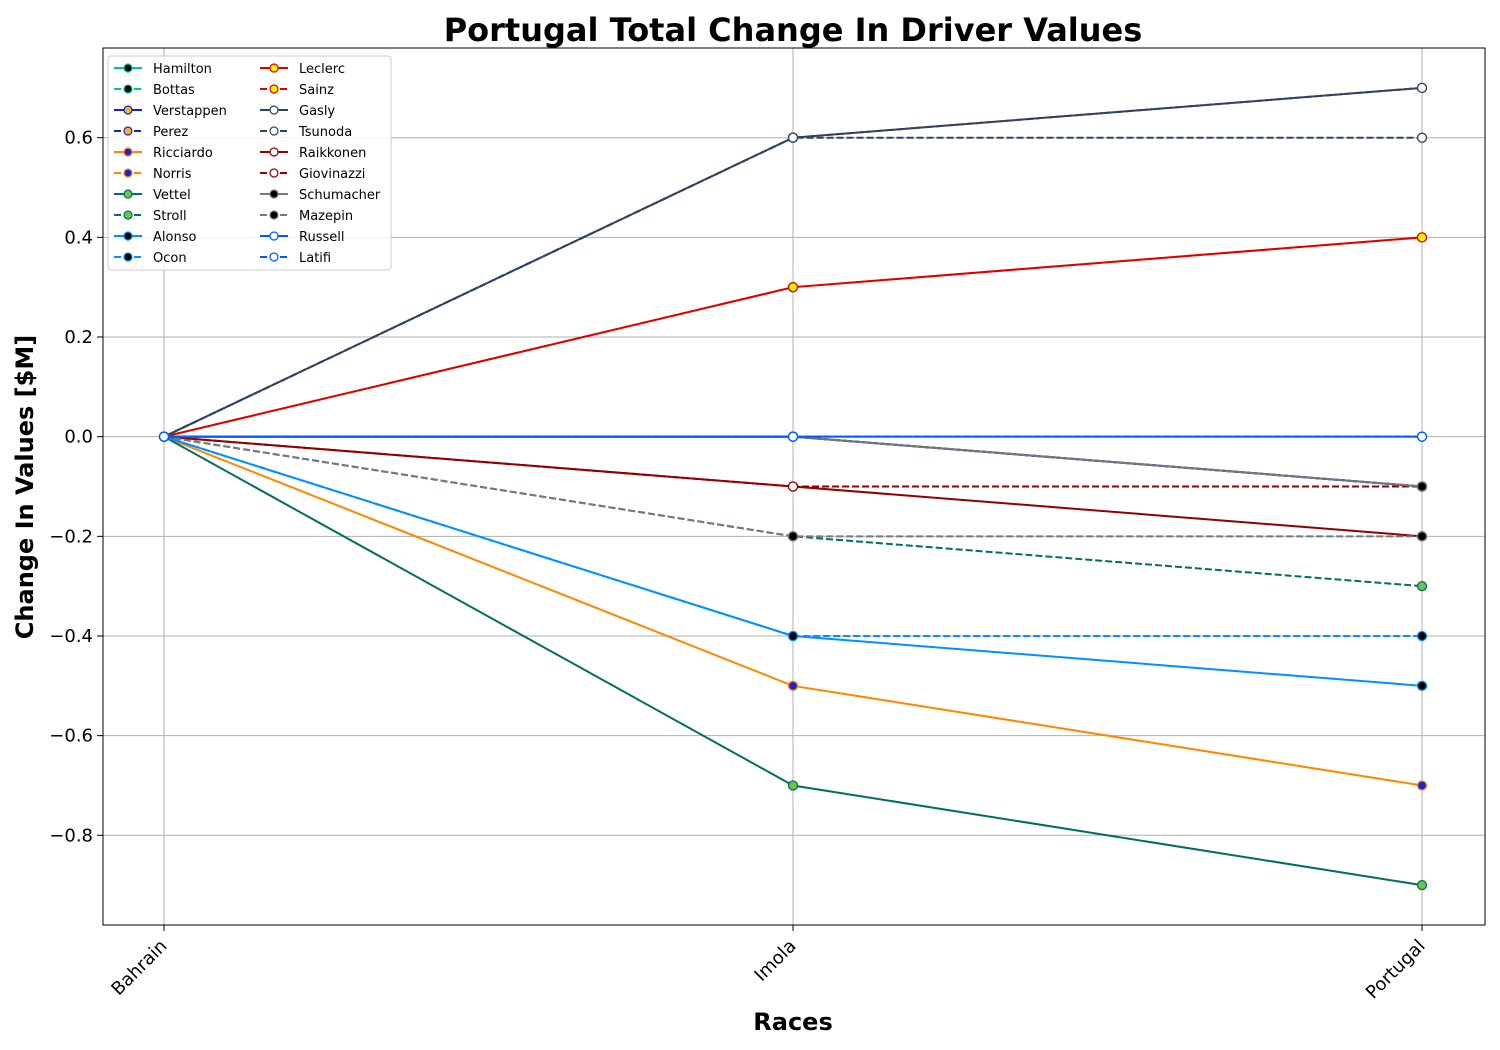 The height and width of the screenshot is (1050, 1500). I want to click on legend-item: Mazepin, so click(306, 216).